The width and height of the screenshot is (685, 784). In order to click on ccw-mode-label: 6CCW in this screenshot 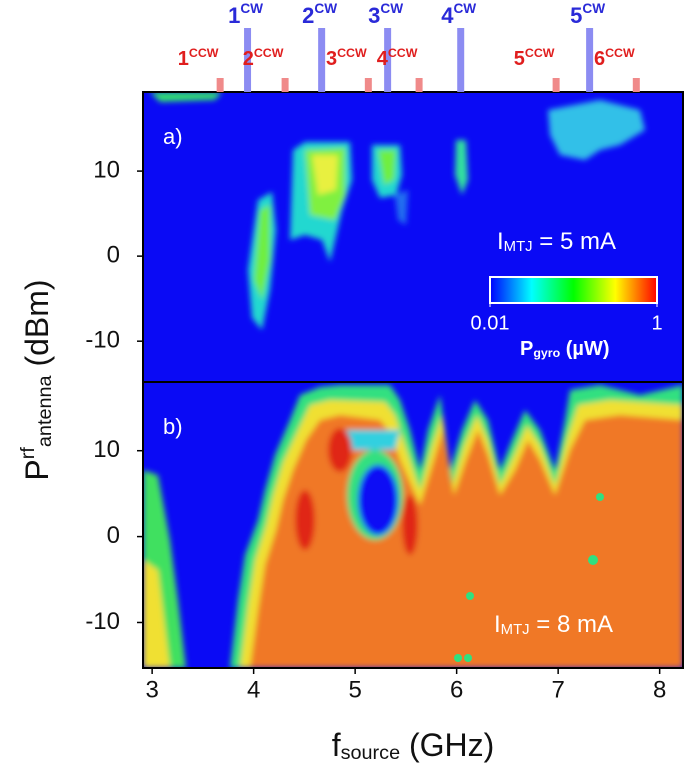, I will do `click(614, 58)`.